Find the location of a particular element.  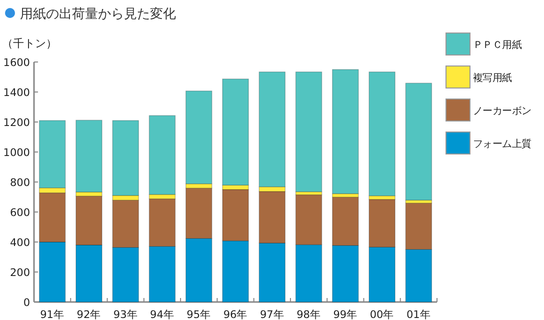

y-tick-label: 1000 is located at coordinates (16, 153).